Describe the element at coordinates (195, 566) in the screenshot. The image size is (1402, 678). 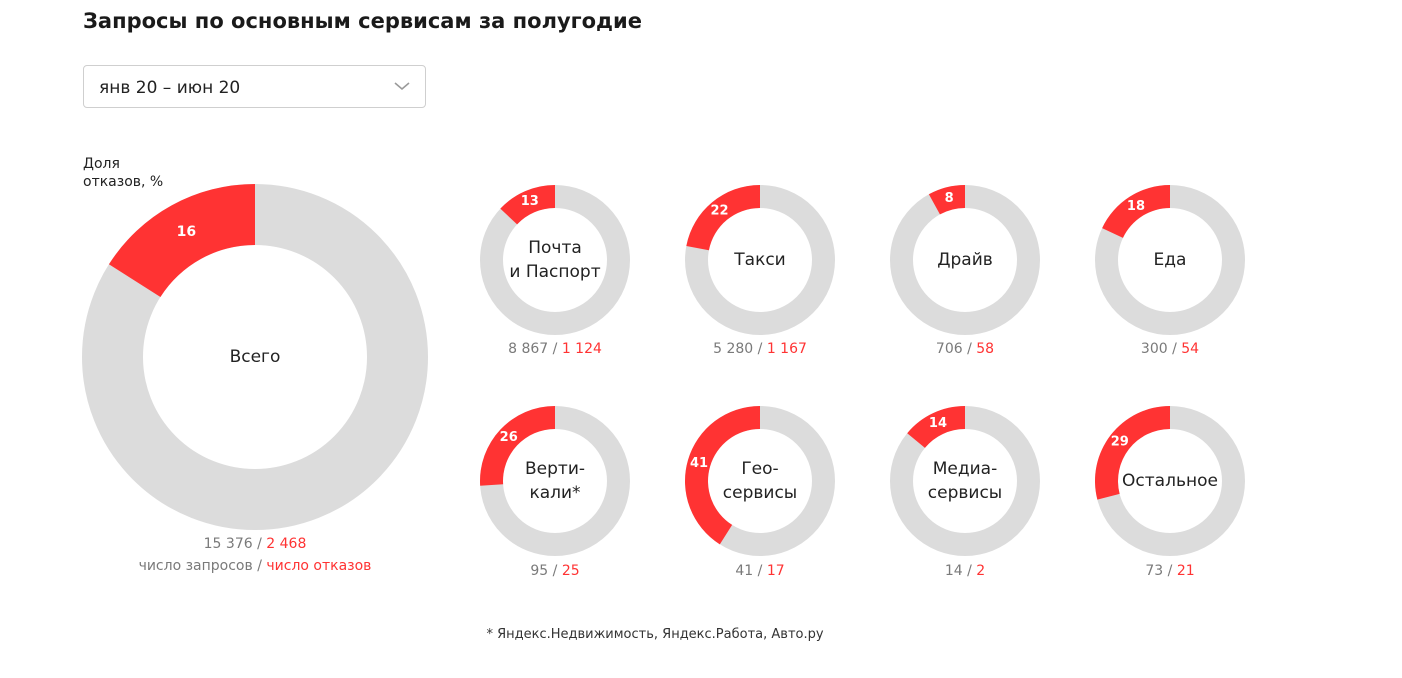
I see `legend-requests-label: число запросов` at that location.